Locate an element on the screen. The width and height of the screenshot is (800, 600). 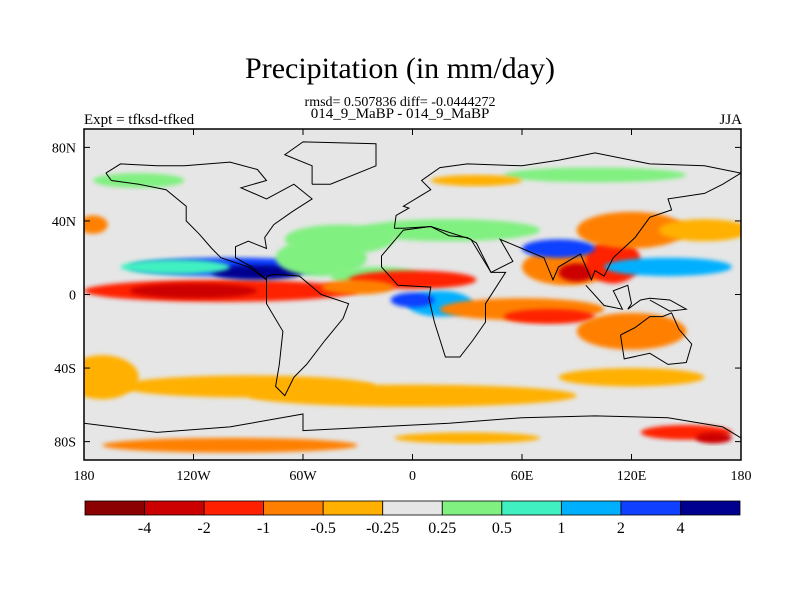
colorbar-label: -0.25 is located at coordinates (382, 528).